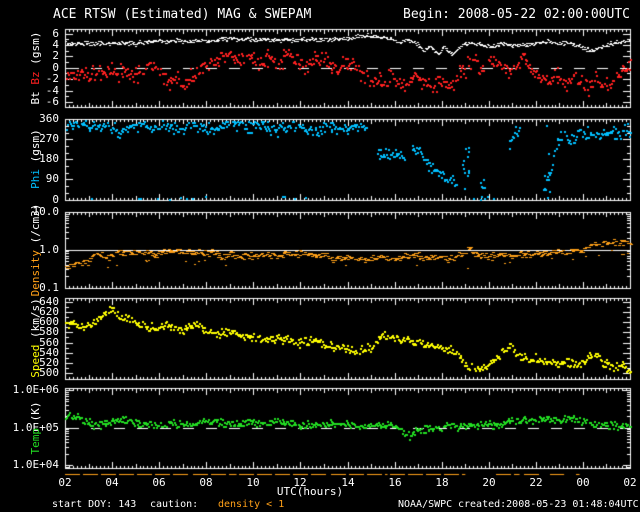 Image resolution: width=640 pixels, height=512 pixels. Describe the element at coordinates (35, 226) in the screenshot. I see `y-axis-label-segment: (/cm3)` at that location.